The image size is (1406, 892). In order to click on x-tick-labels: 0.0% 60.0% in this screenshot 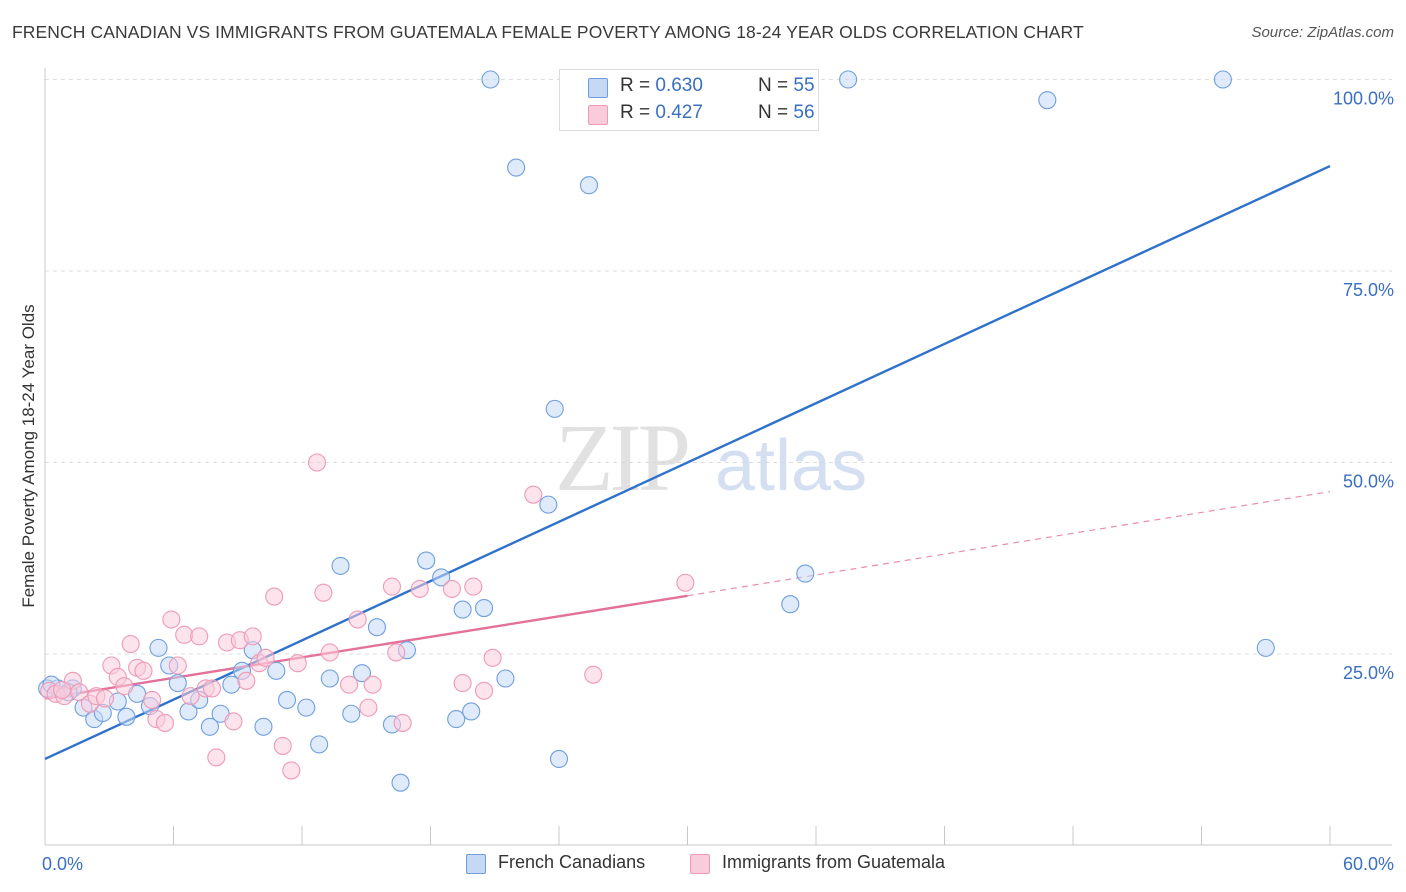, I will do `click(718, 864)`.